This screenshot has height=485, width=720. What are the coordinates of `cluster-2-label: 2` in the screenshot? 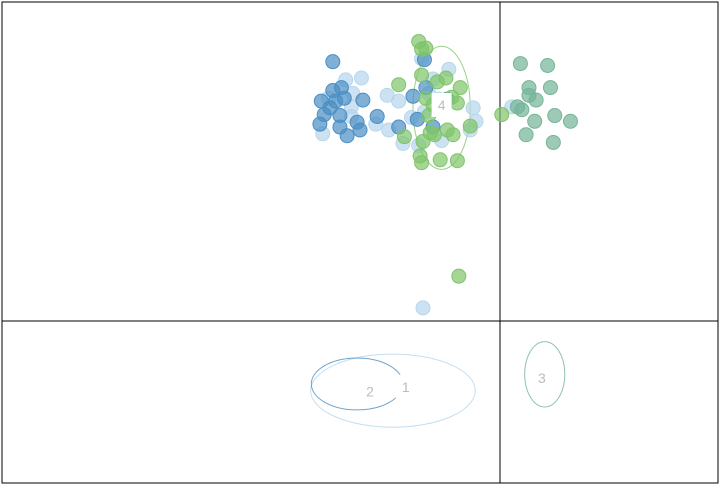 It's located at (370, 391).